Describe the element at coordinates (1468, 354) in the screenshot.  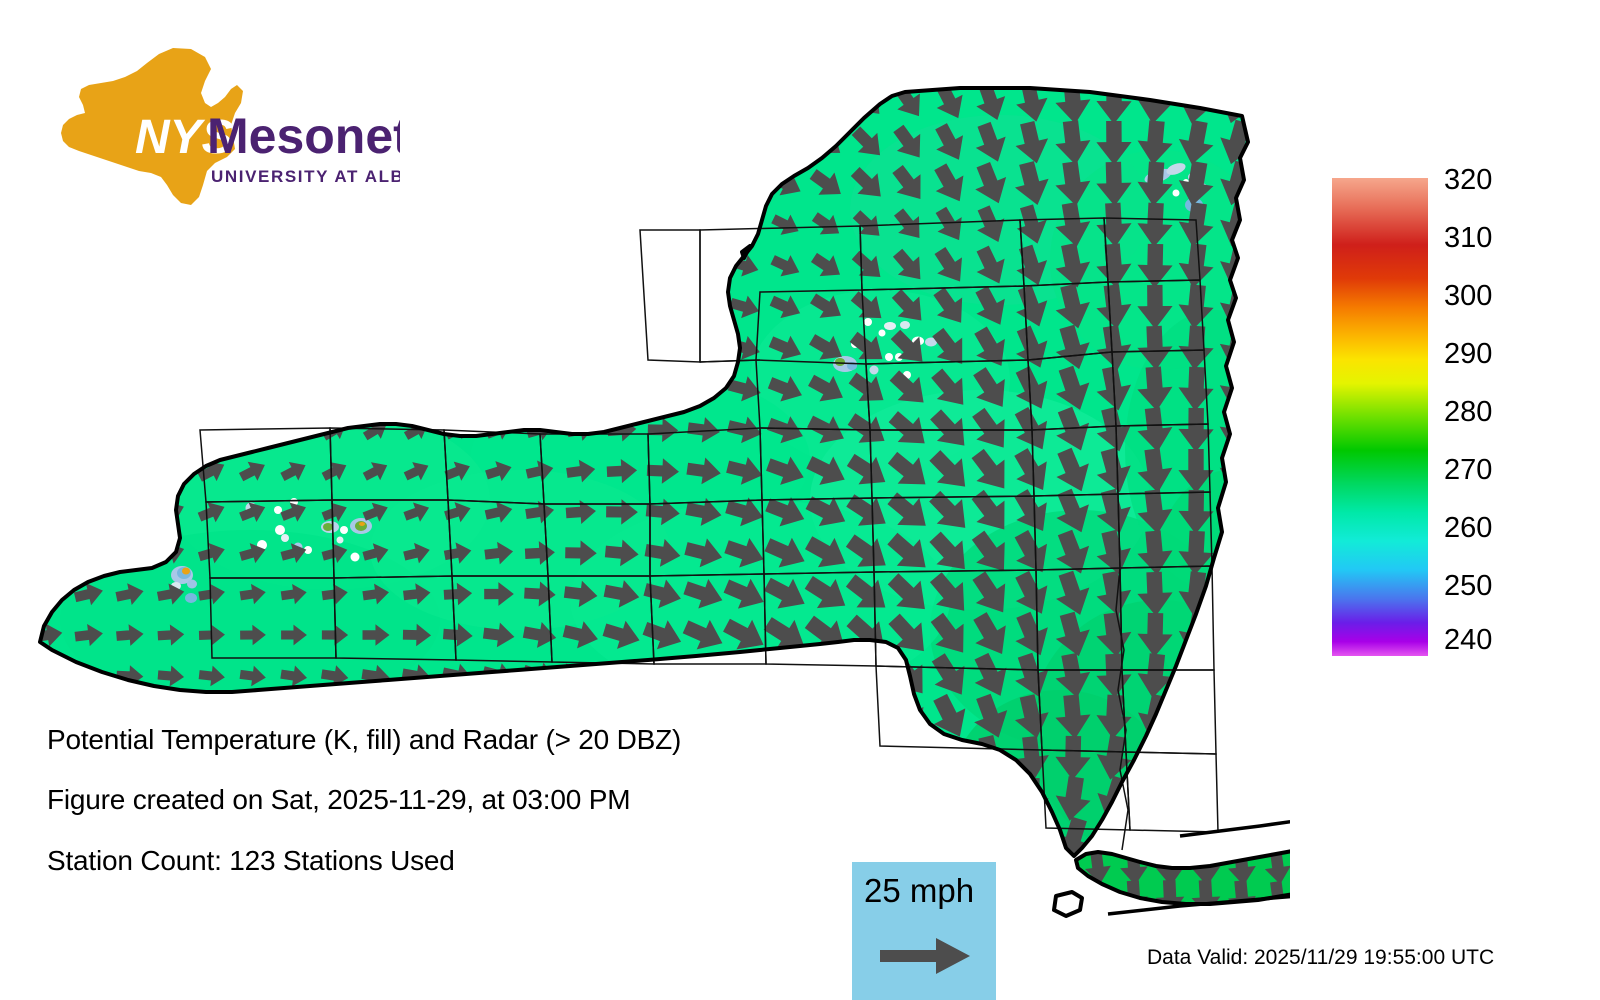
I see `colorbar-tick-290: 290` at that location.